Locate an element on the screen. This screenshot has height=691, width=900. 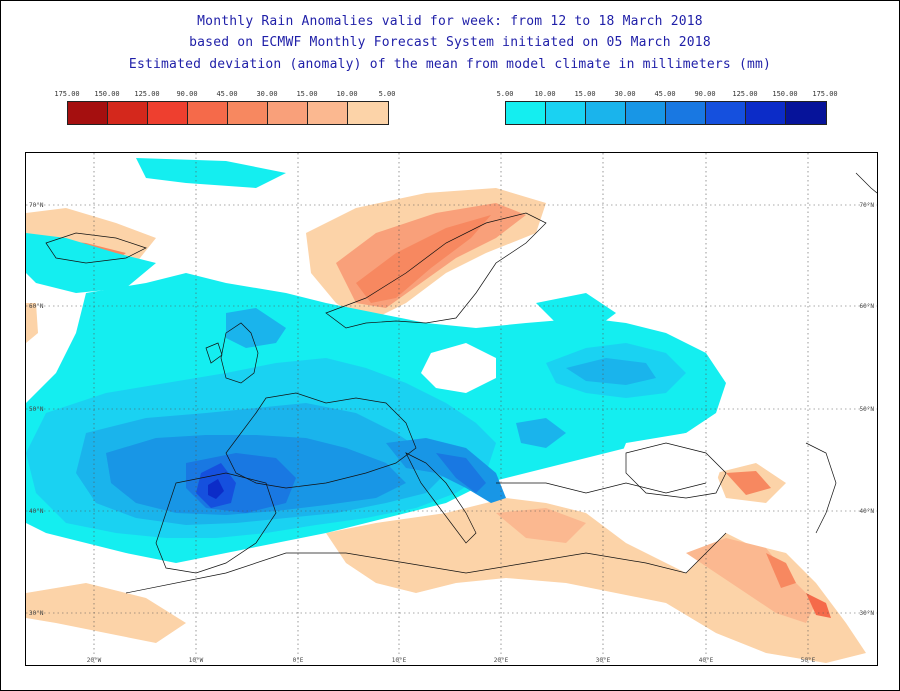
lon-label-bottom: 20°E is located at coordinates (501, 660).